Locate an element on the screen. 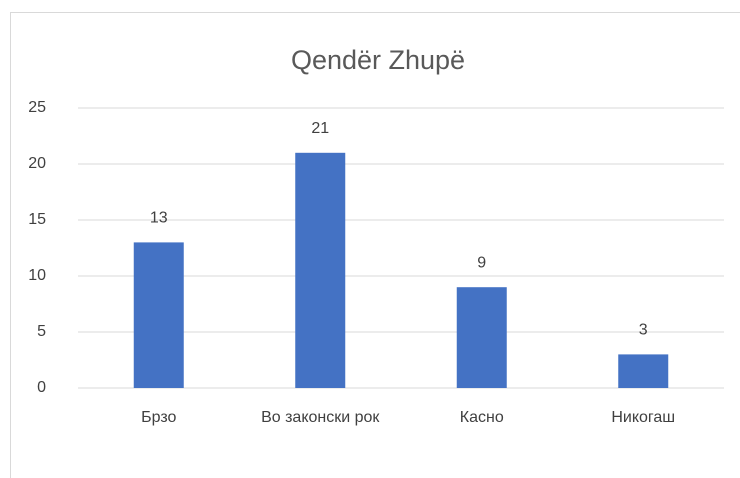 This screenshot has width=740, height=478. y-tick-label: 10 is located at coordinates (37, 275).